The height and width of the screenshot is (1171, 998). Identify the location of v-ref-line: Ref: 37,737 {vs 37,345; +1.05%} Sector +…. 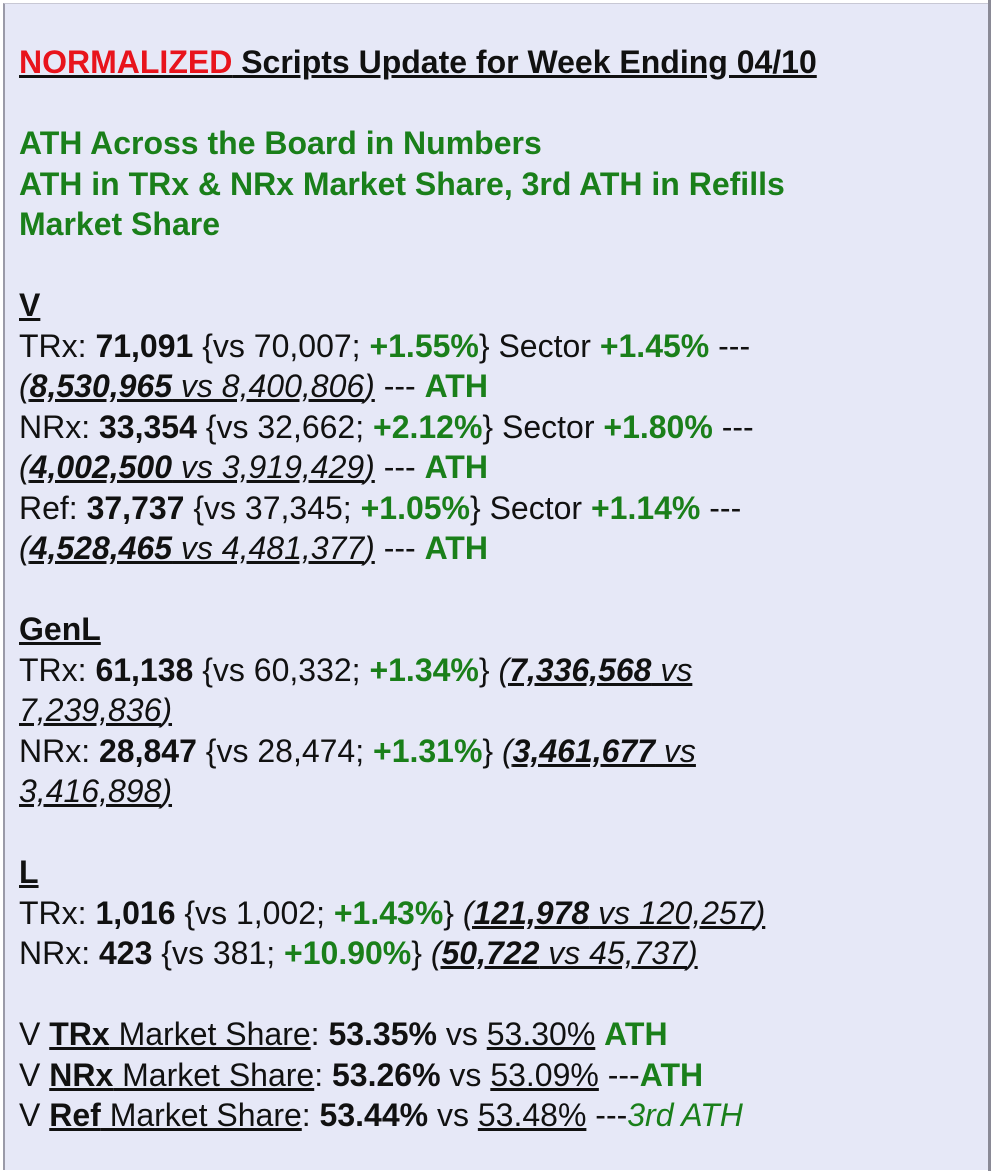
(499, 508).